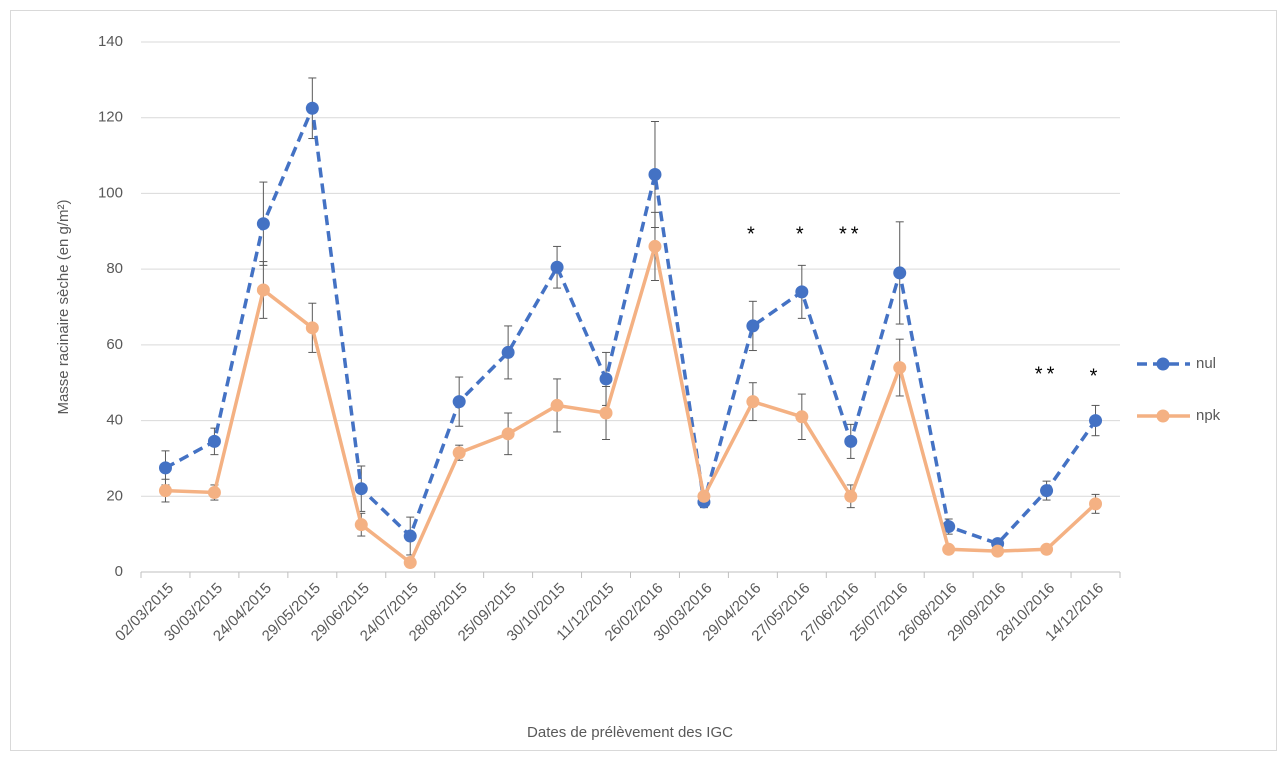 The height and width of the screenshot is (761, 1288). Describe the element at coordinates (119, 571) in the screenshot. I see `y-tick-label: 0` at that location.